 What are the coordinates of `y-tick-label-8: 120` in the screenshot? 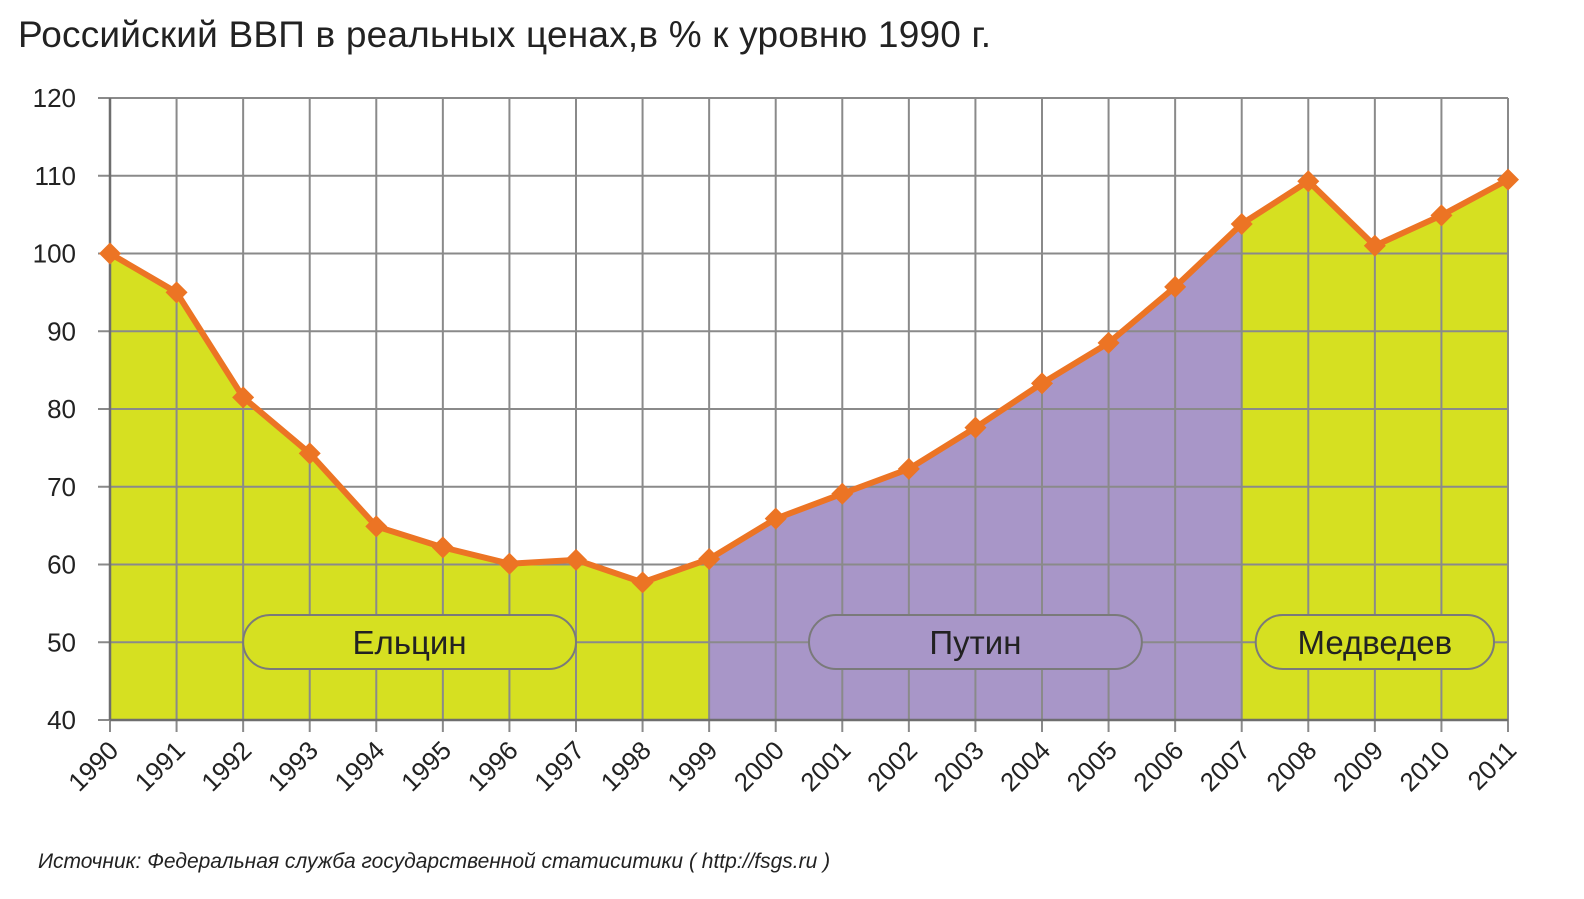 It's located at (54, 98).